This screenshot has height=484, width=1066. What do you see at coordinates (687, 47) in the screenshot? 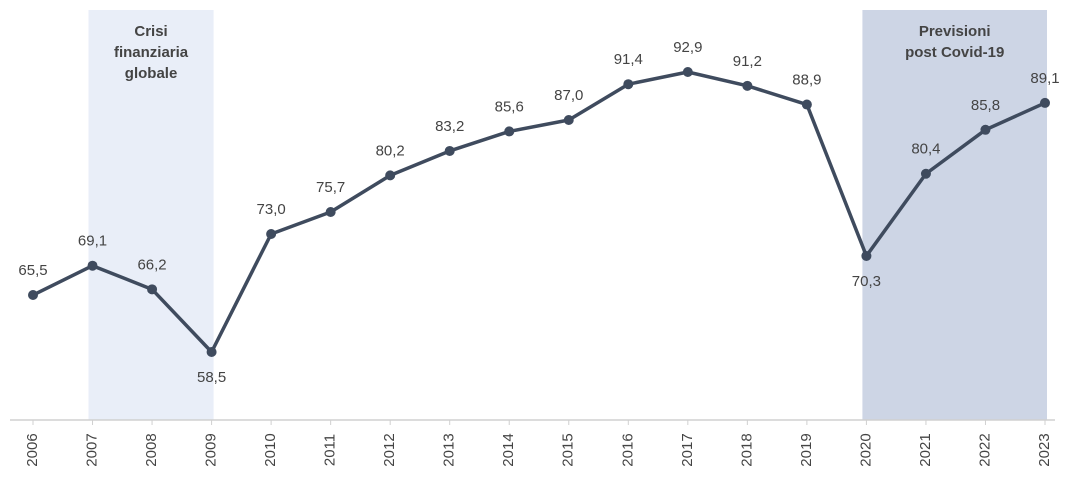
I see `value-label: 92,9` at bounding box center [687, 47].